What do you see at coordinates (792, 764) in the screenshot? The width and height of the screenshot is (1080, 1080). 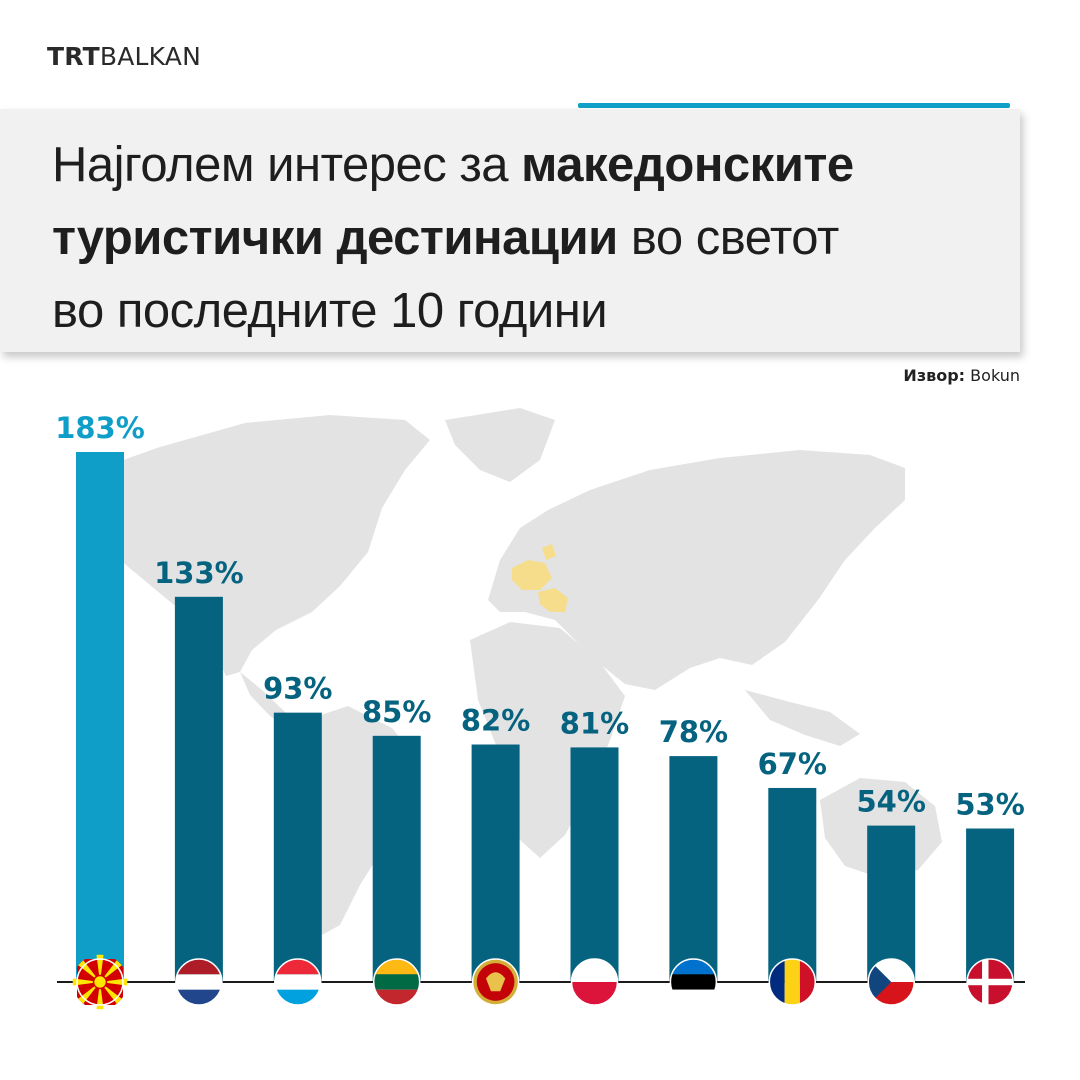 I see `value-label: 67%` at bounding box center [792, 764].